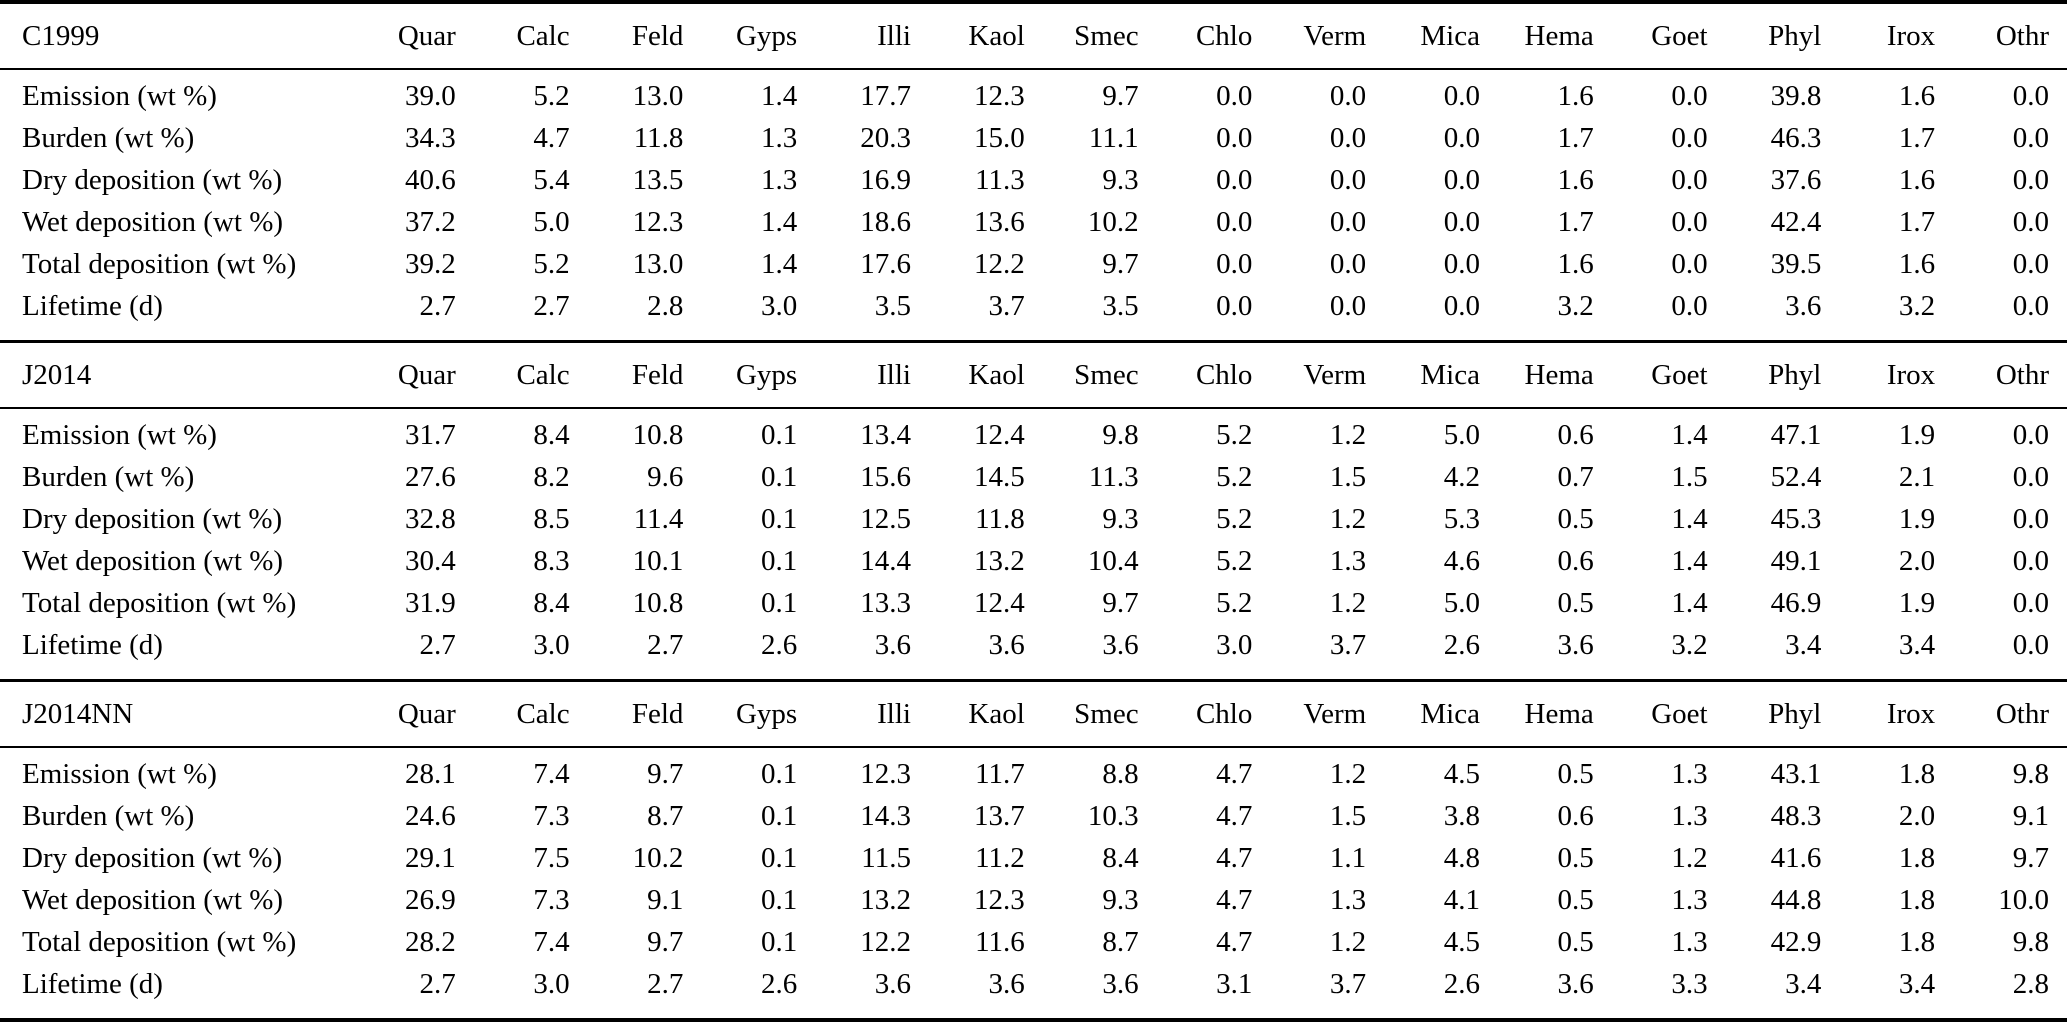  Describe the element at coordinates (885, 263) in the screenshot. I see `value-cell: 17.6` at that location.